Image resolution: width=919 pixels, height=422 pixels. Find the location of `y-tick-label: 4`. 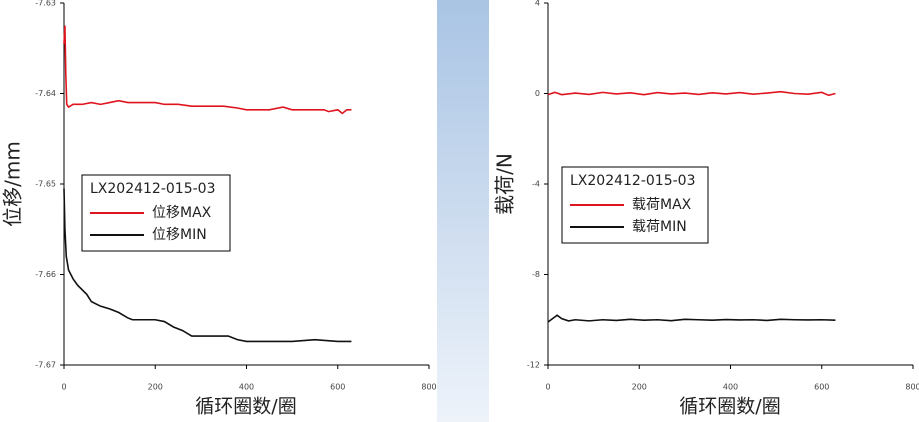

y-tick-label: 4 is located at coordinates (537, 4).